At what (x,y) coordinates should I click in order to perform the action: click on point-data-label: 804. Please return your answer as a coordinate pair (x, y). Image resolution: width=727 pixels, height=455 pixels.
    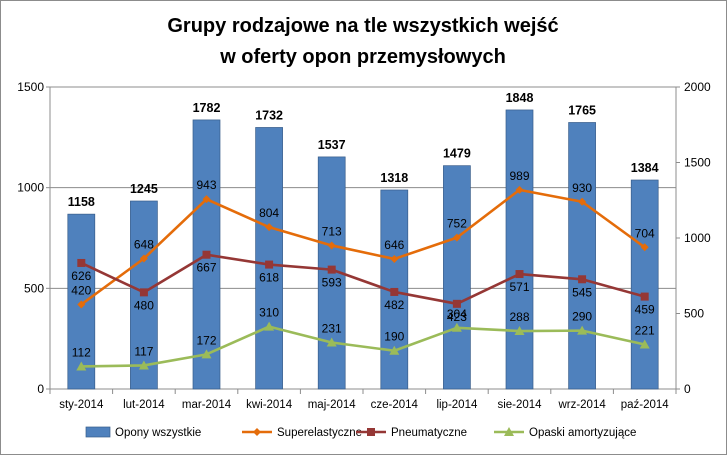
    Looking at the image, I should click on (269, 213).